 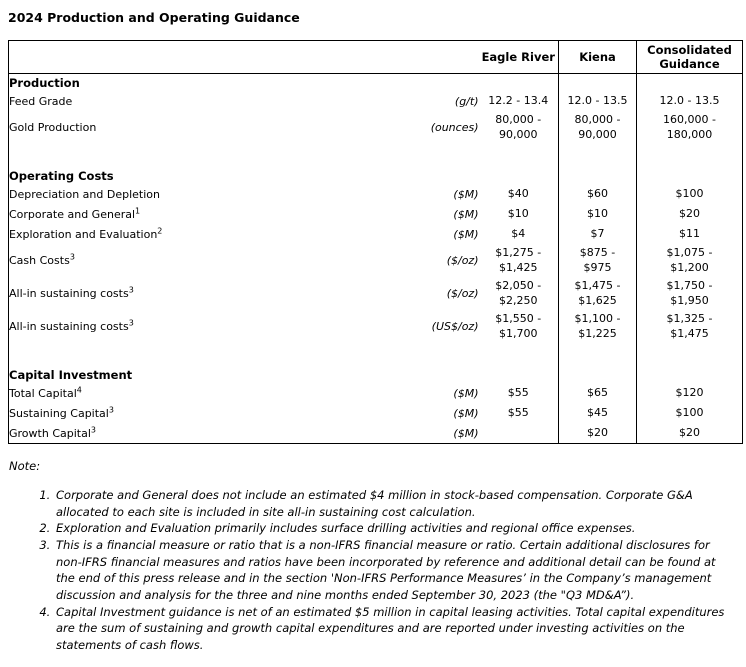 I want to click on row-unit: (g/t), so click(x=466, y=101).